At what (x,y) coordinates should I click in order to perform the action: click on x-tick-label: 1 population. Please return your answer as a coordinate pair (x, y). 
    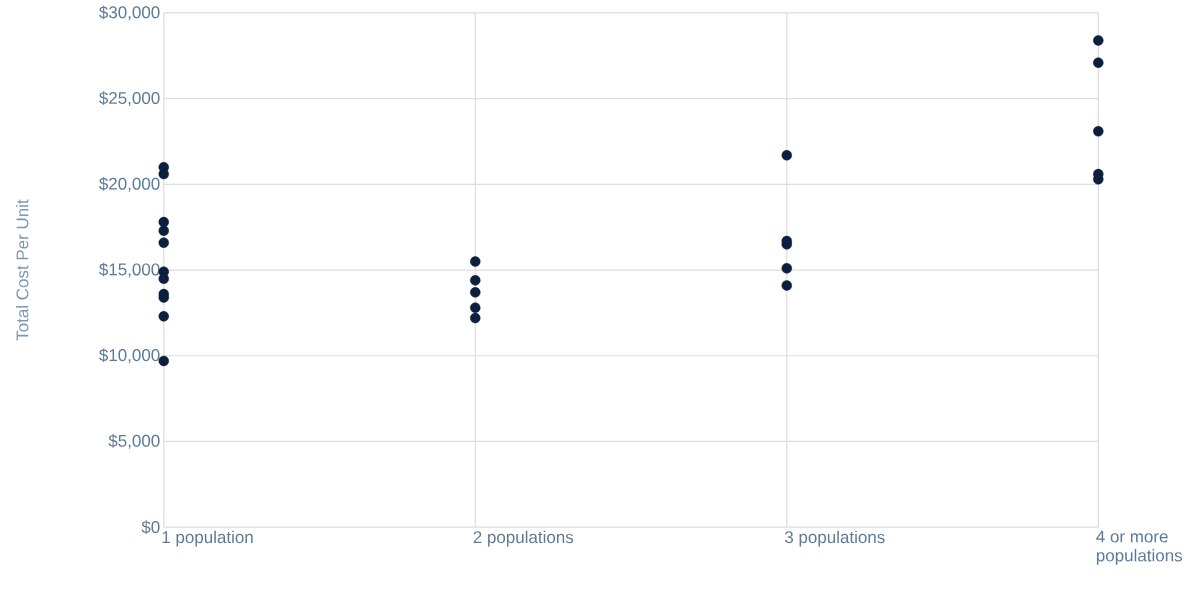
    Looking at the image, I should click on (207, 538).